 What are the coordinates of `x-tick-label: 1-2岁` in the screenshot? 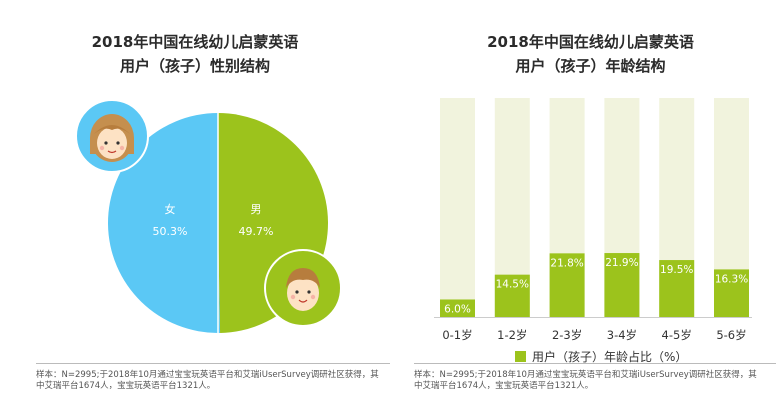 It's located at (512, 335).